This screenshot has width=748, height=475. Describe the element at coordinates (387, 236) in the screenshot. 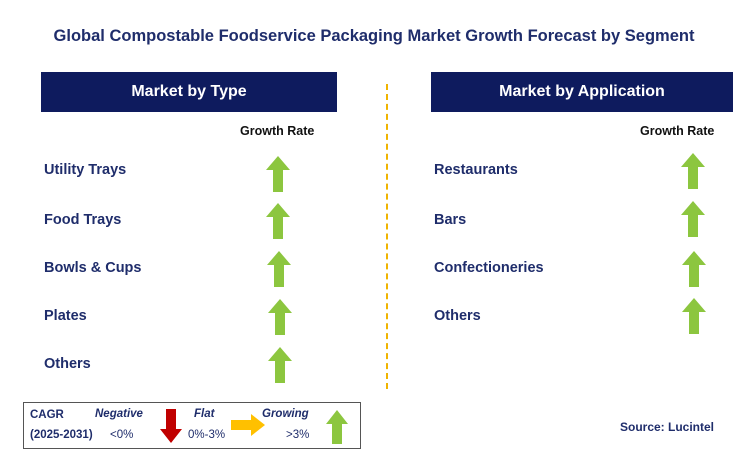

I see `panel-divider` at that location.